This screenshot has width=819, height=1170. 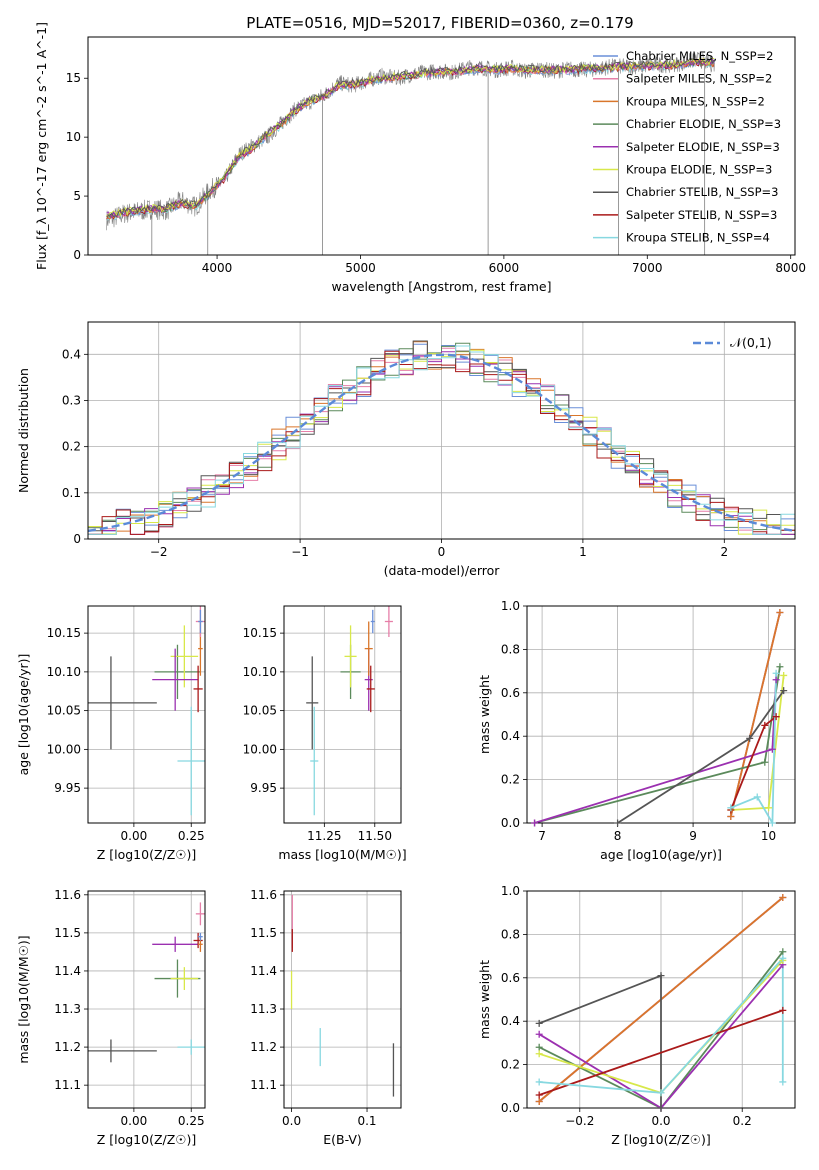 What do you see at coordinates (703, 147) in the screenshot?
I see `legend-label: Salpeter ELODIE, N_SSP=3` at bounding box center [703, 147].